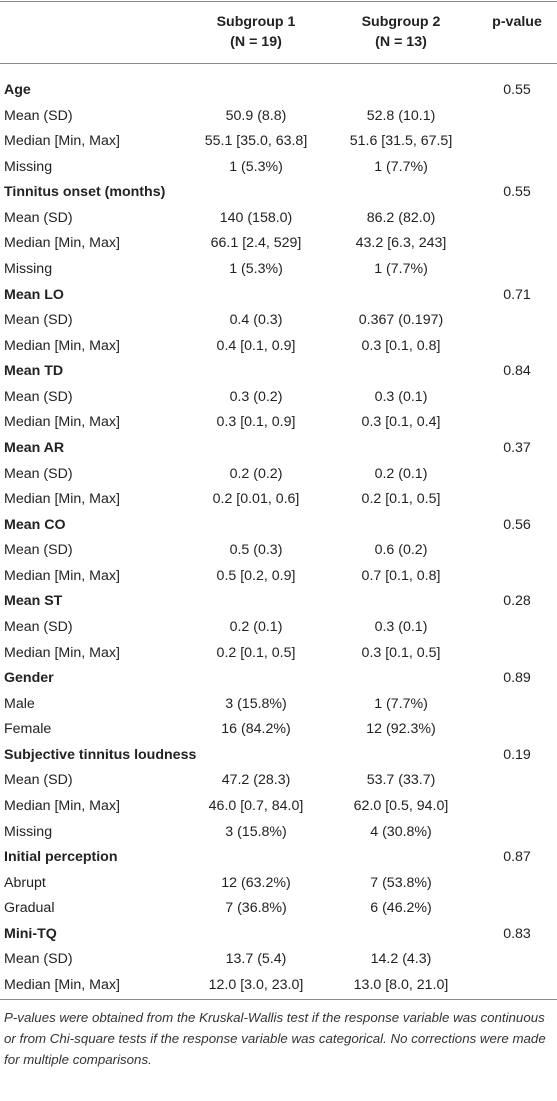  I want to click on cell: 0.2 [0.01, 0.6], so click(256, 499).